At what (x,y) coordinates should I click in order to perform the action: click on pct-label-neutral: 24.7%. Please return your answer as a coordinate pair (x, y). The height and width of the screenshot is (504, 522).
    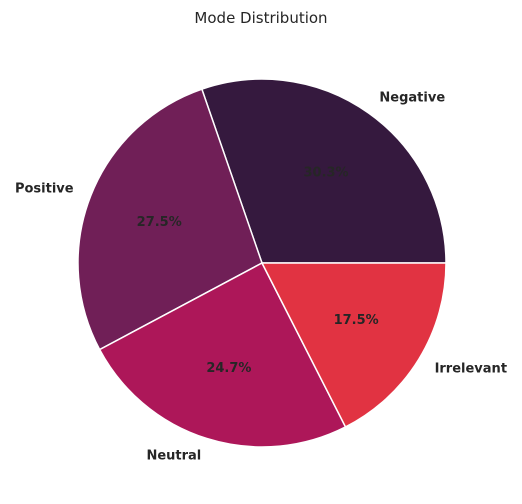
    Looking at the image, I should click on (228, 368).